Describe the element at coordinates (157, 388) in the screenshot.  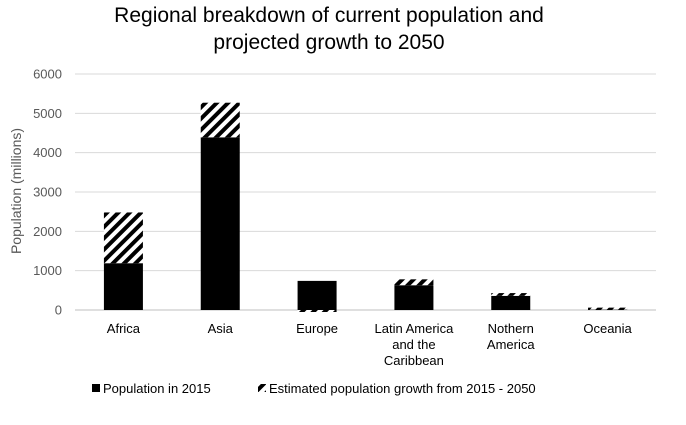
I see `legend-label-population-2015: Population in 2015` at that location.